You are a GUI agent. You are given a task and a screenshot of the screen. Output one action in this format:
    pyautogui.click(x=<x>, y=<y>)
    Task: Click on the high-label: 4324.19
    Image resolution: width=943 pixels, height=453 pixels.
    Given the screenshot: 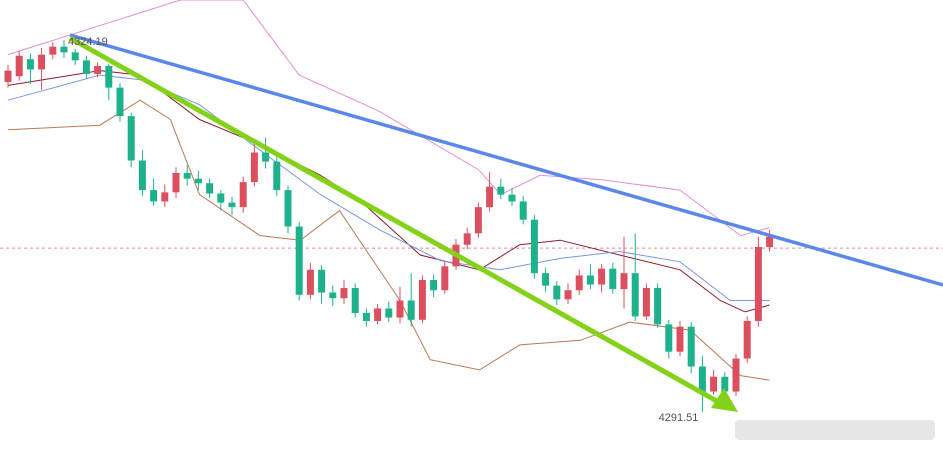 What is the action you would take?
    pyautogui.click(x=88, y=42)
    